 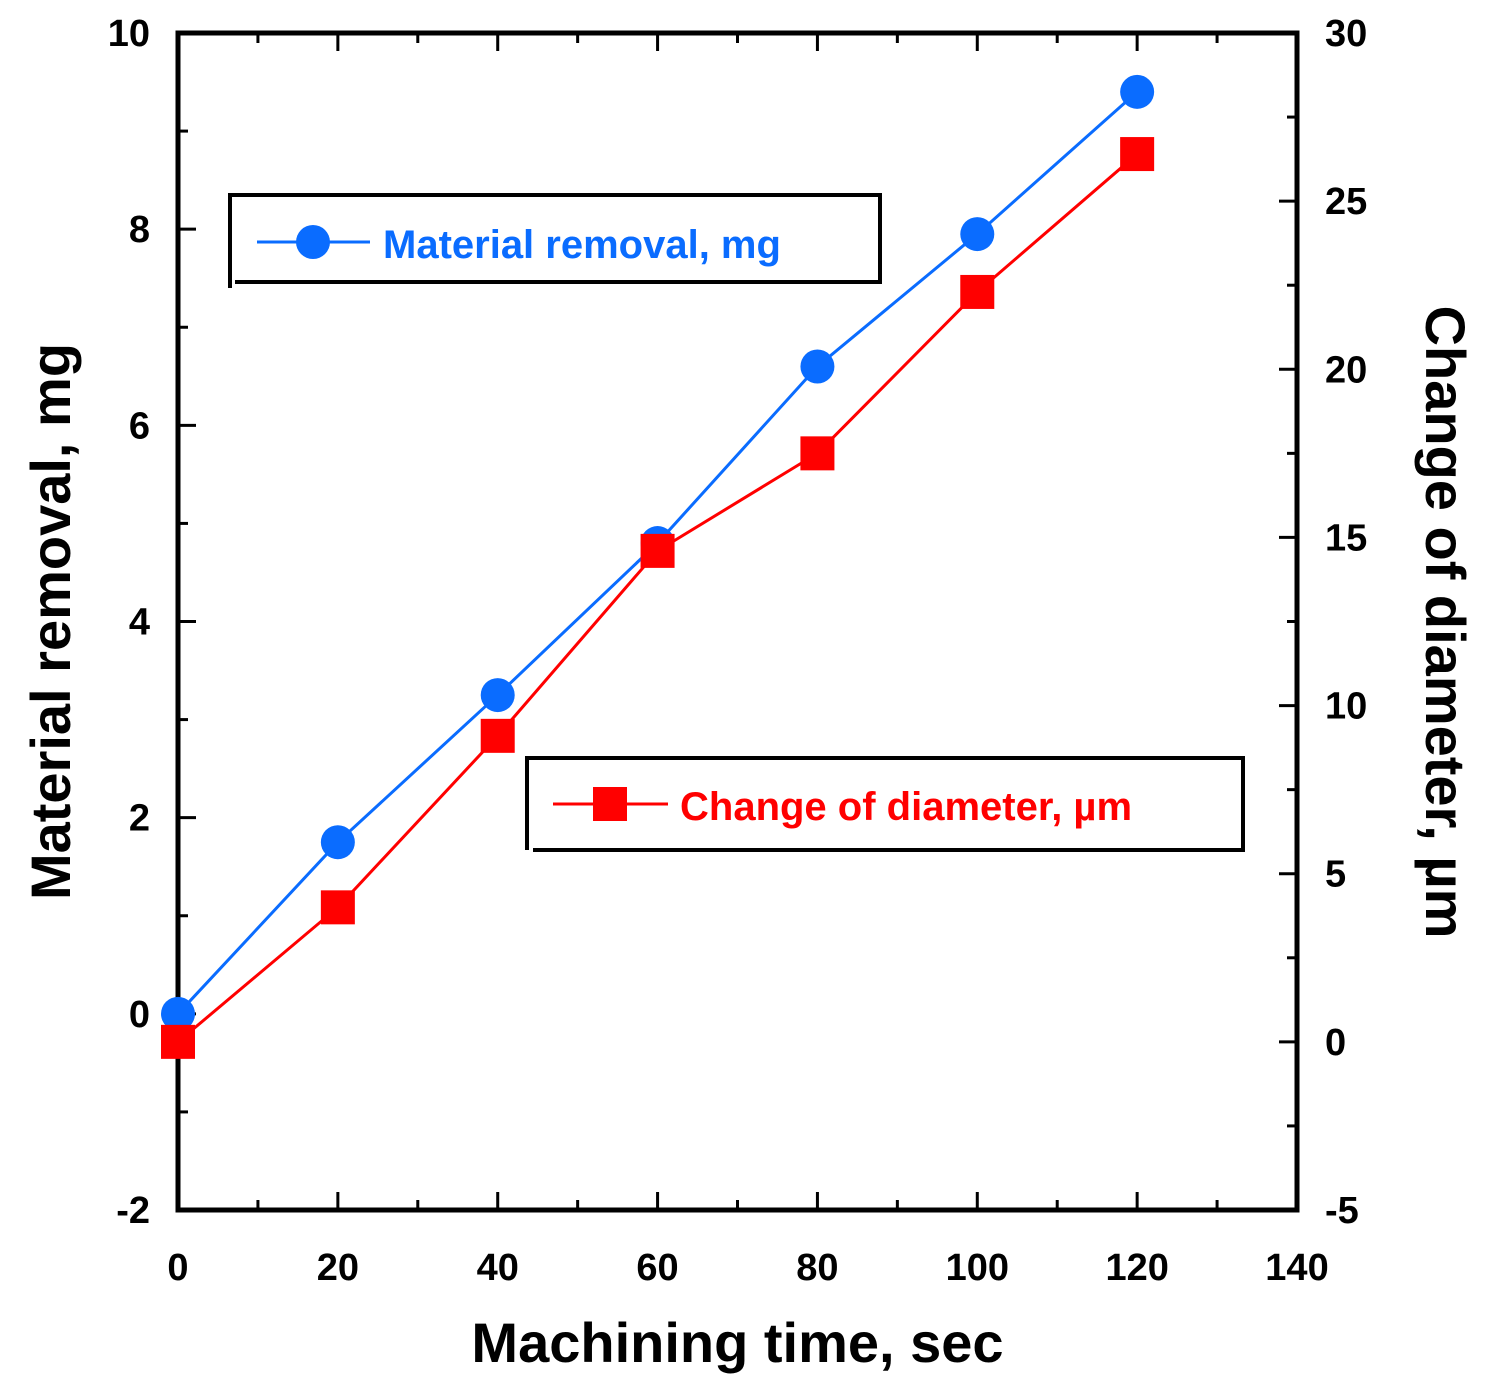 What do you see at coordinates (1445, 622) in the screenshot?
I see `y2-axis-title: Change of diameter, µm` at bounding box center [1445, 622].